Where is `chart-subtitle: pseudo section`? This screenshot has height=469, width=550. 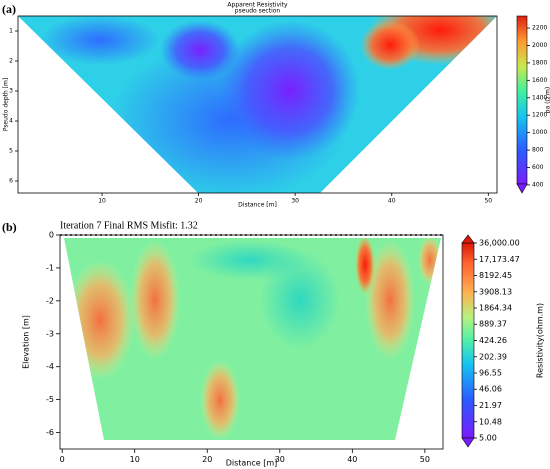
chart-subtitle: pseudo section is located at coordinates (258, 11).